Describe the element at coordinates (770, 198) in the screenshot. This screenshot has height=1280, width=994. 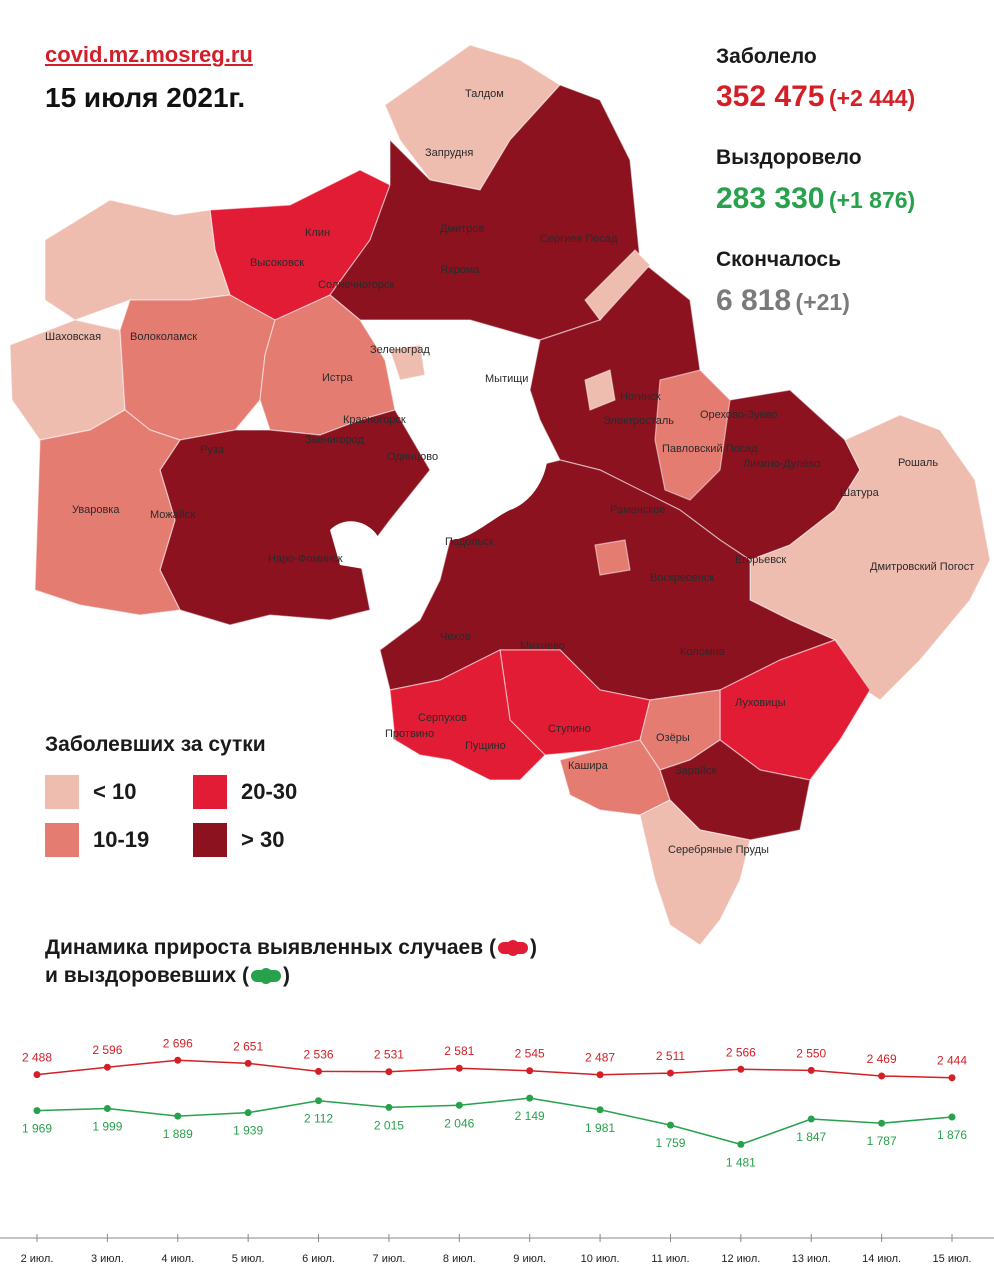
I see `recovered-value: 283 330` at that location.